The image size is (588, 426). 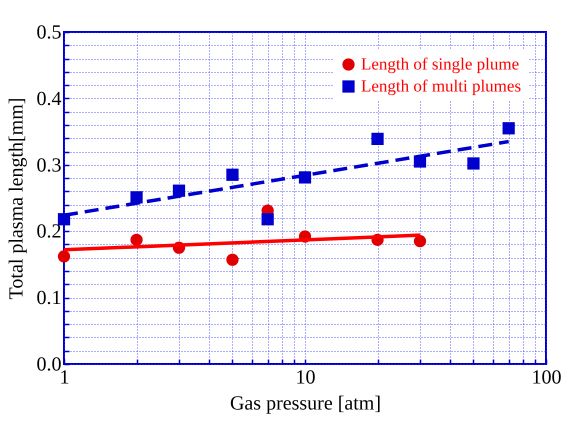 What do you see at coordinates (17, 199) in the screenshot?
I see `y-axis-title: Total plasma length[mm]` at bounding box center [17, 199].